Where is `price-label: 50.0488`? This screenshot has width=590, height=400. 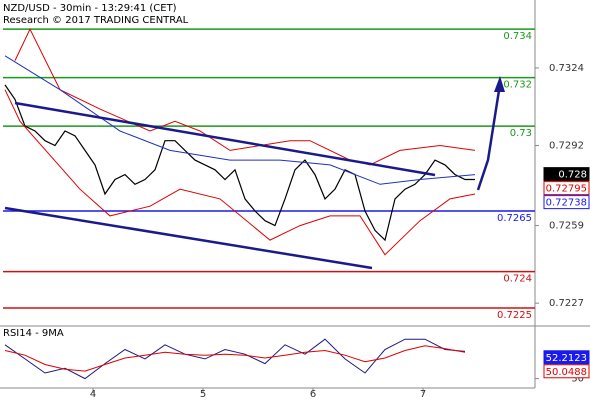
price-label: 50.0488 is located at coordinates (566, 372).